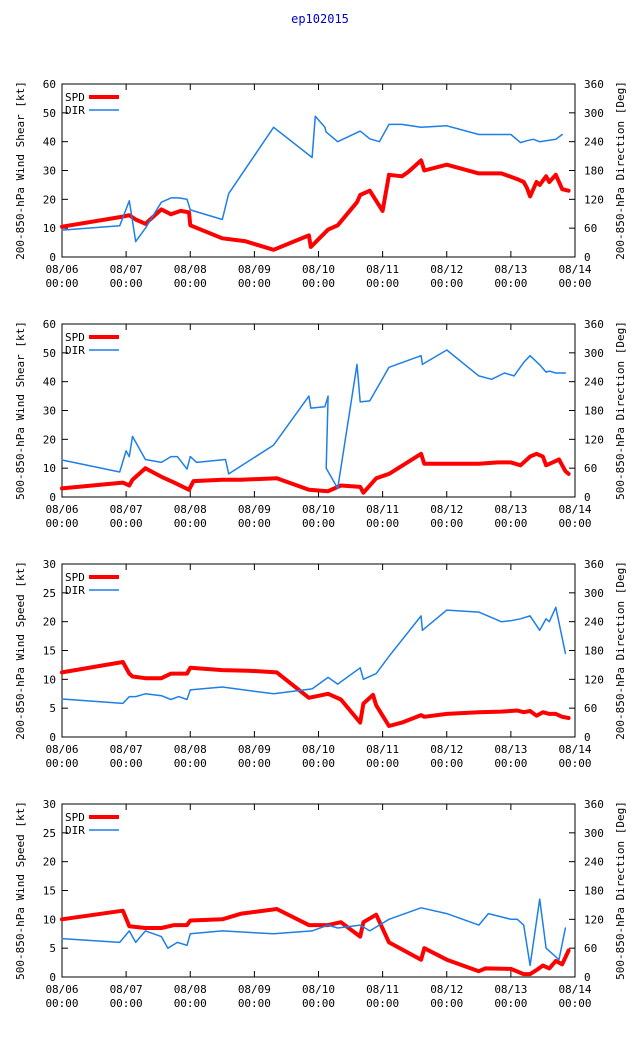 This screenshot has height=1060, width=640. Describe the element at coordinates (49, 142) in the screenshot. I see `y-tick-label: 40` at that location.